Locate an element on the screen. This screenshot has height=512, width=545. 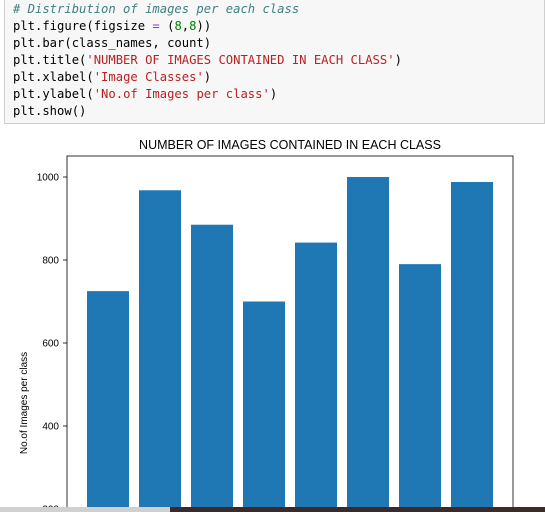
code-line-ylabel: plt.ylabel('No.of Images per class') is located at coordinates (145, 94).